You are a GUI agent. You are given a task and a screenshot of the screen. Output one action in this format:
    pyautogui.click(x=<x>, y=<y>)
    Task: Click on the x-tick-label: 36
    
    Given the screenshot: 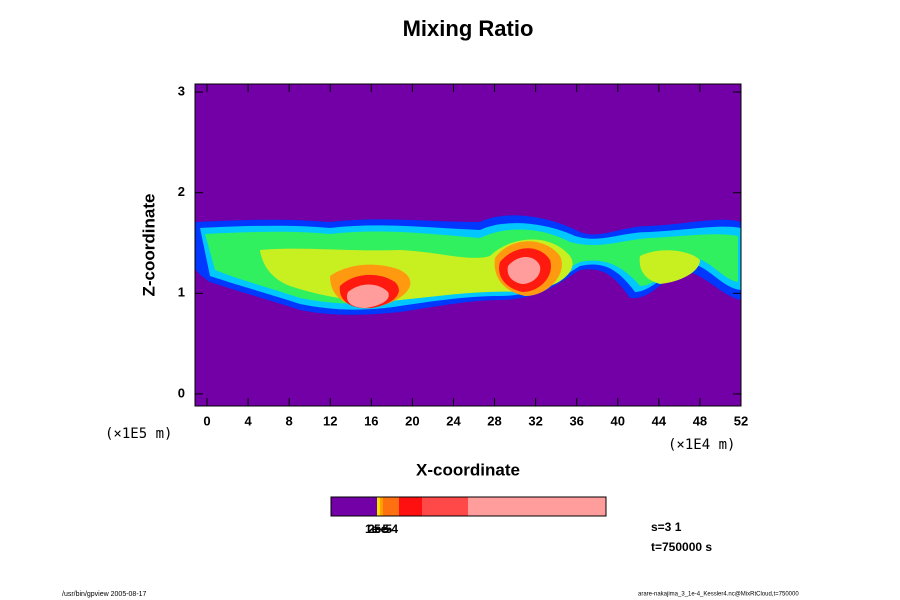 What is the action you would take?
    pyautogui.click(x=576, y=420)
    